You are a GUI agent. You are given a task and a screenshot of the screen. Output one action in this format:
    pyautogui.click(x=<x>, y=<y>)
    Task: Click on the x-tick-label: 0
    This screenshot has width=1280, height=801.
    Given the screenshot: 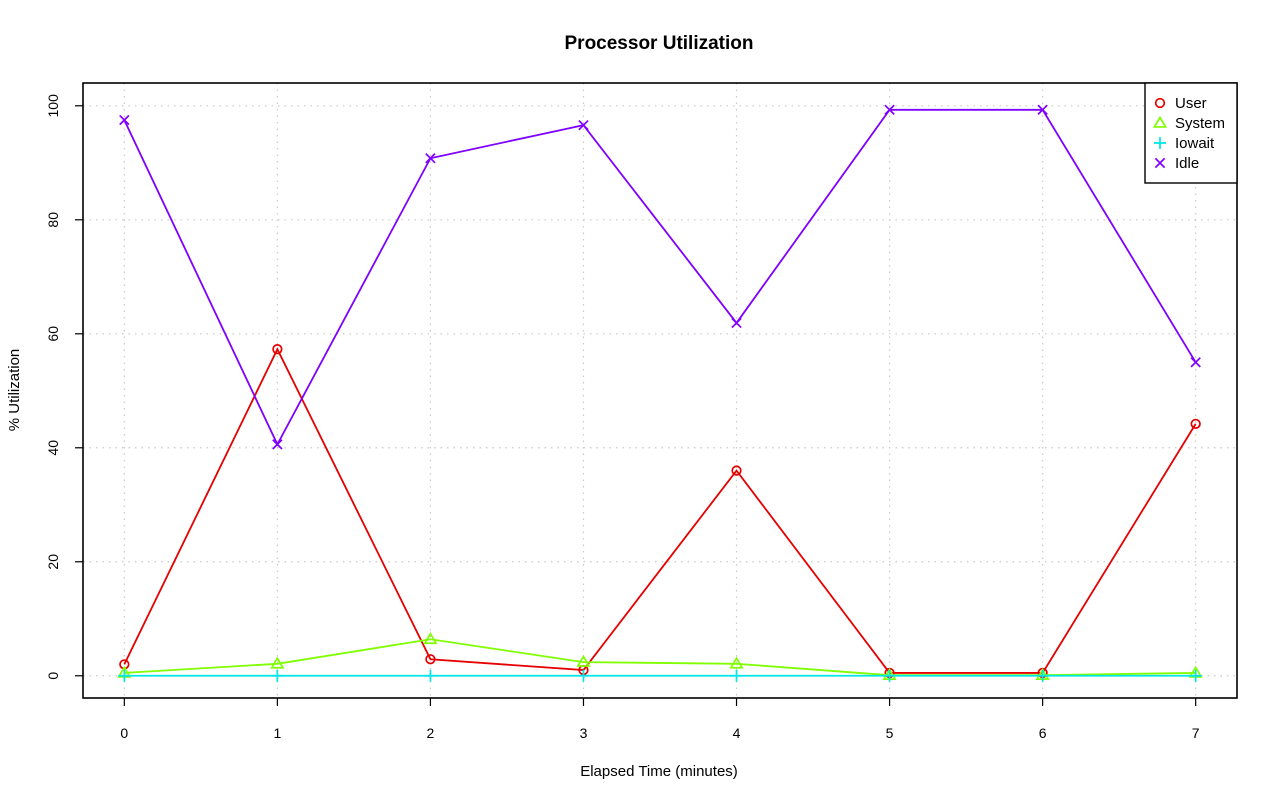 What is the action you would take?
    pyautogui.click(x=124, y=733)
    